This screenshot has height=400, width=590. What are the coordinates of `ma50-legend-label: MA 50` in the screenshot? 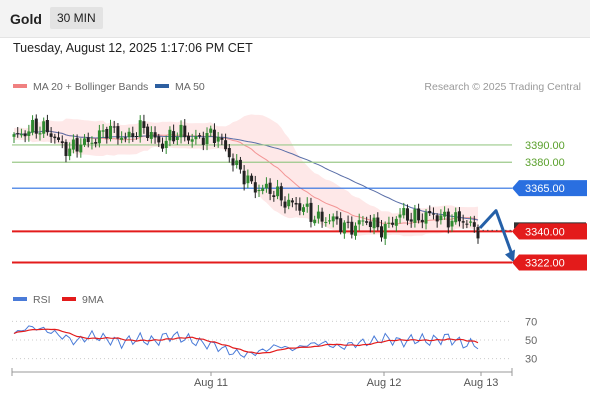 It's located at (190, 87).